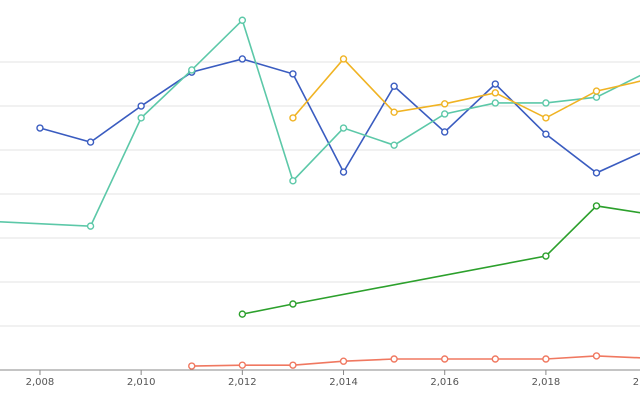 Image resolution: width=640 pixels, height=400 pixels. What do you see at coordinates (343, 382) in the screenshot?
I see `x-tick-label: 2,014` at bounding box center [343, 382].